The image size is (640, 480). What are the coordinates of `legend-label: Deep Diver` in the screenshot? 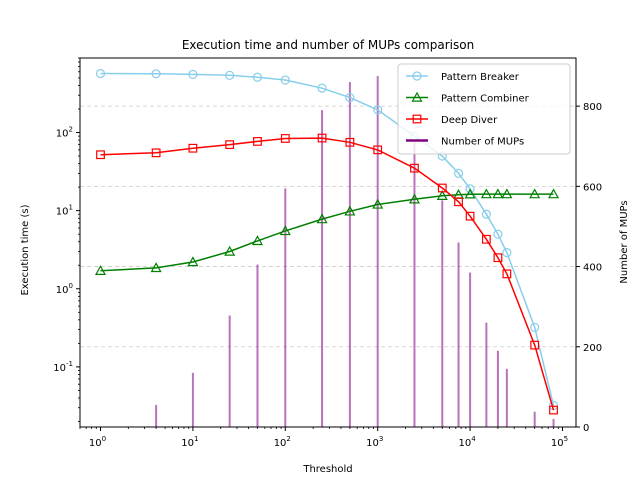 It's located at (469, 120).